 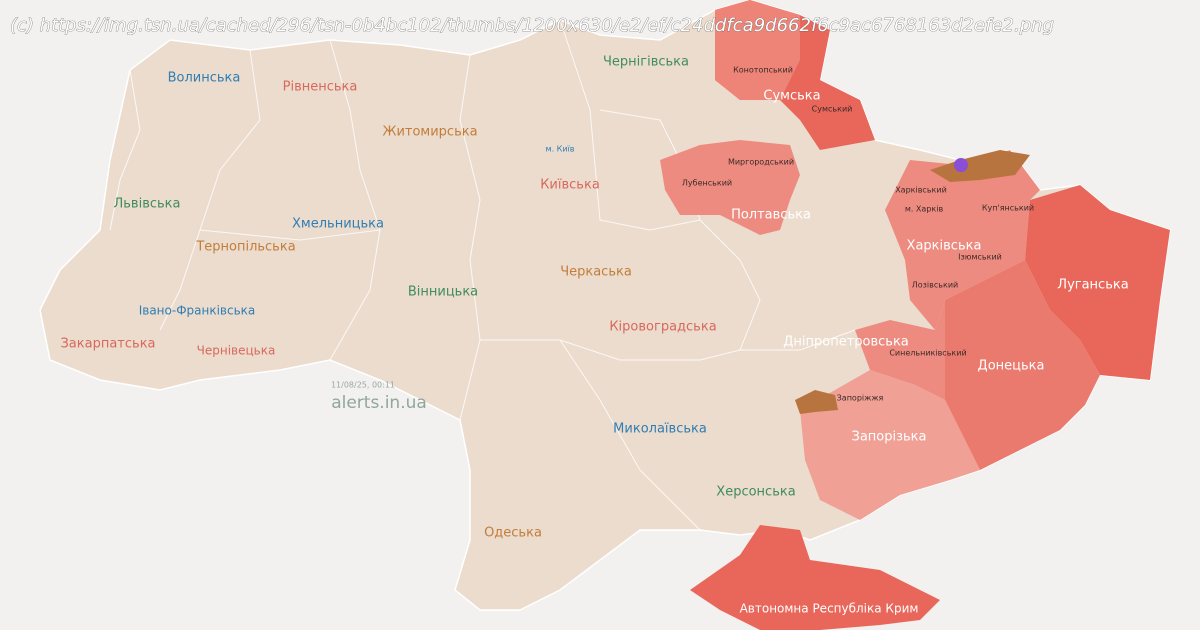 What do you see at coordinates (443, 292) in the screenshot?
I see `region-label: Вінницька` at bounding box center [443, 292].